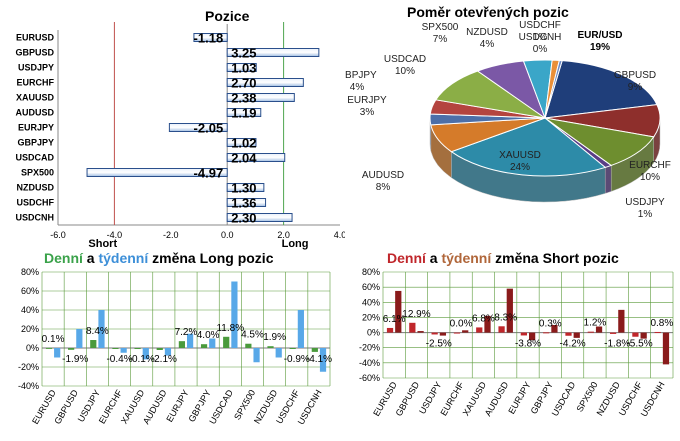 This screenshot has height=441, width=680. What do you see at coordinates (394, 319) in the screenshot?
I see `value-label: 6.1%` at bounding box center [394, 319].